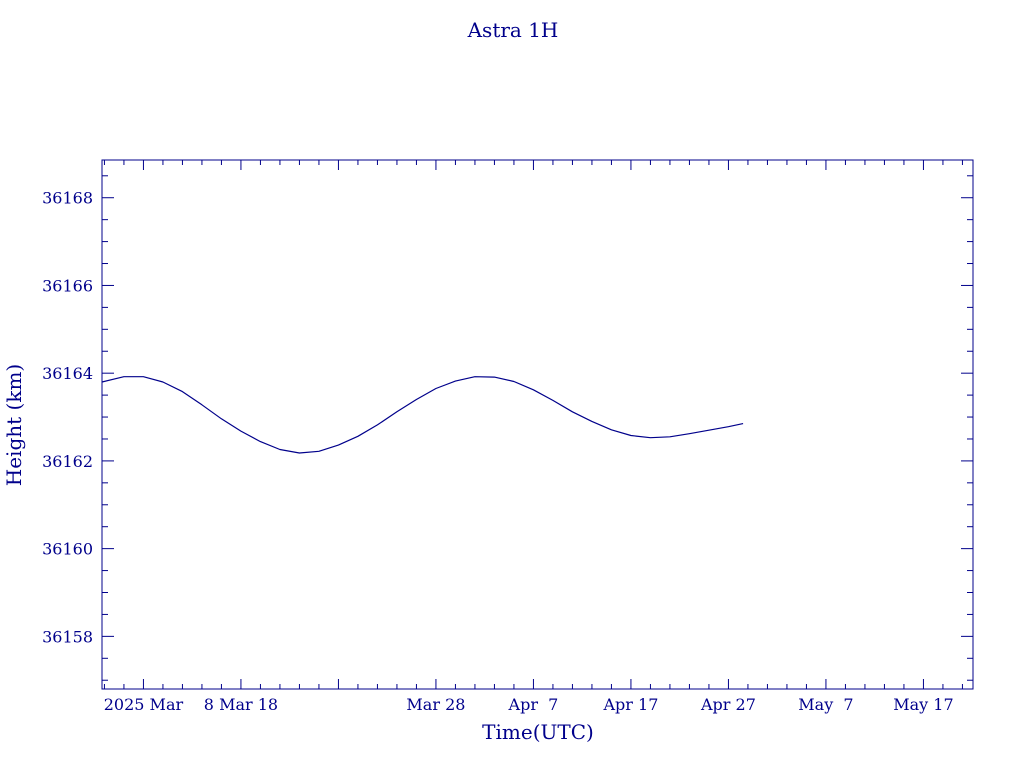  I want to click on series-layer, so click(422, 415).